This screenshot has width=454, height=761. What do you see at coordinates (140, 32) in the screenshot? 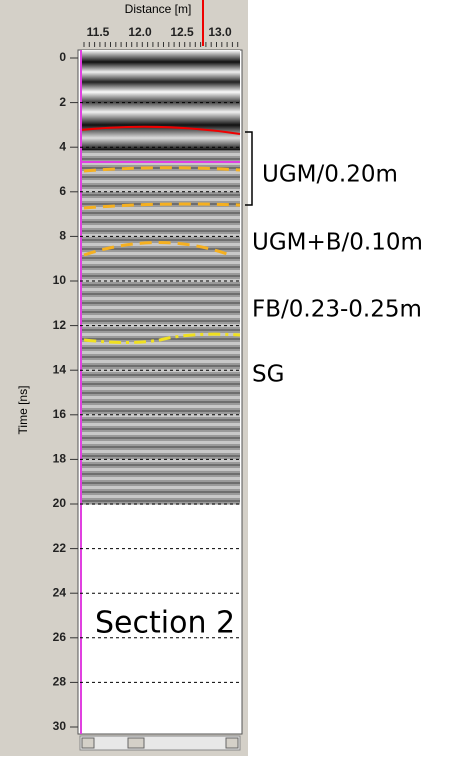
I see `x-tick-label: 12.0` at bounding box center [140, 32].